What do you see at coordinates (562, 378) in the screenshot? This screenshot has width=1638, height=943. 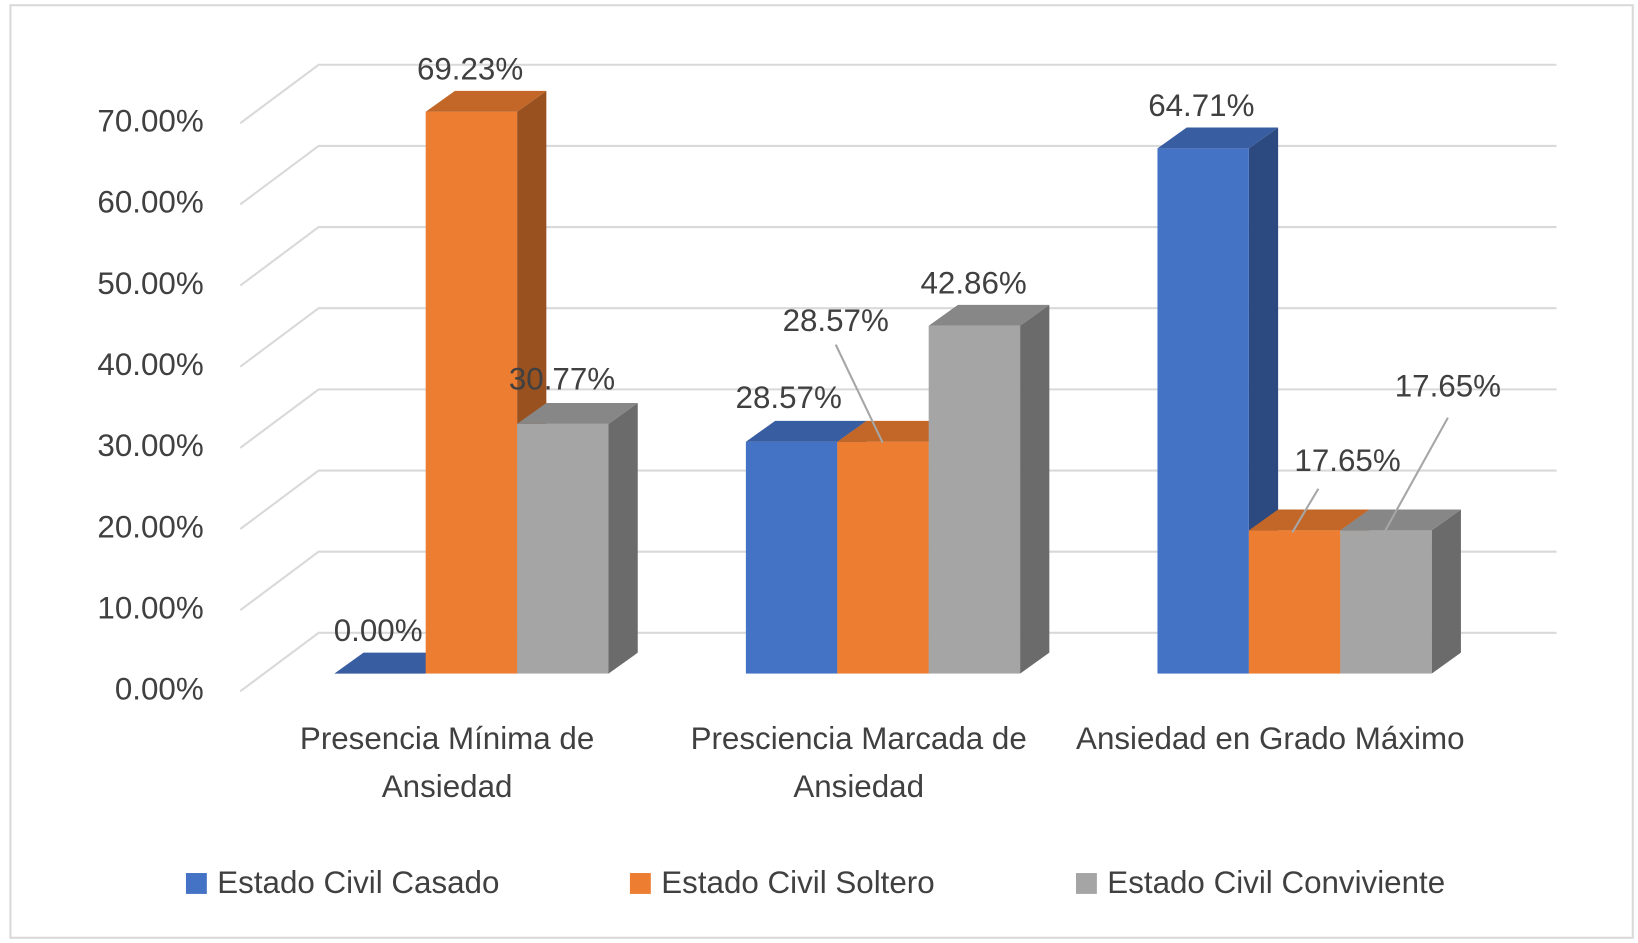 I see `data-label: 30.77%` at bounding box center [562, 378].